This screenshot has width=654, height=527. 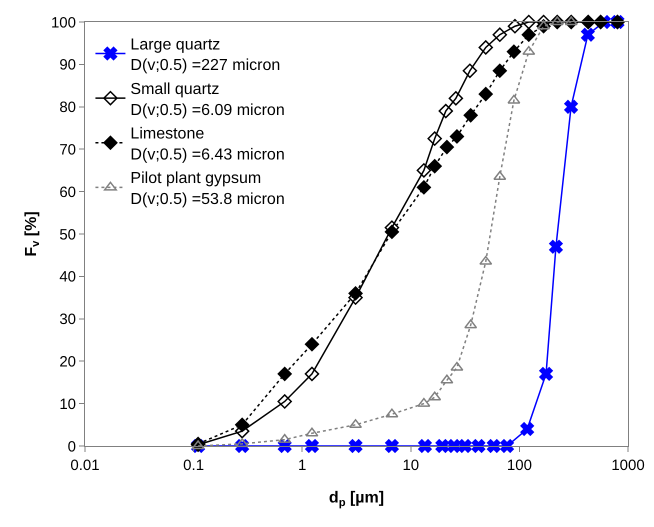 What do you see at coordinates (356, 500) in the screenshot?
I see `x-axis-title: d$_{p}$ [µm]` at bounding box center [356, 500].